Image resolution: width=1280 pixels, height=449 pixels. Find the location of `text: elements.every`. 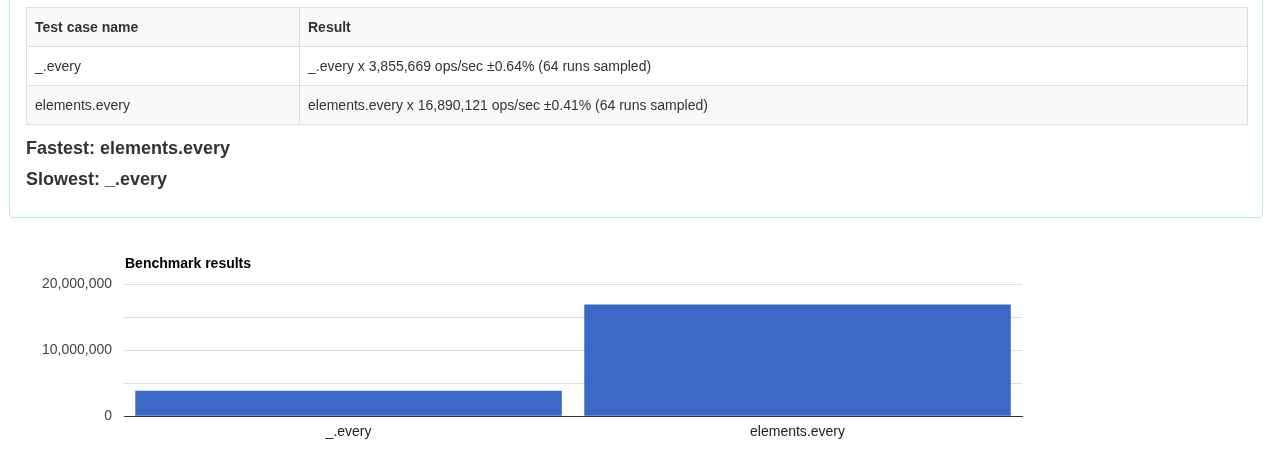

text: elements.every is located at coordinates (163, 105).